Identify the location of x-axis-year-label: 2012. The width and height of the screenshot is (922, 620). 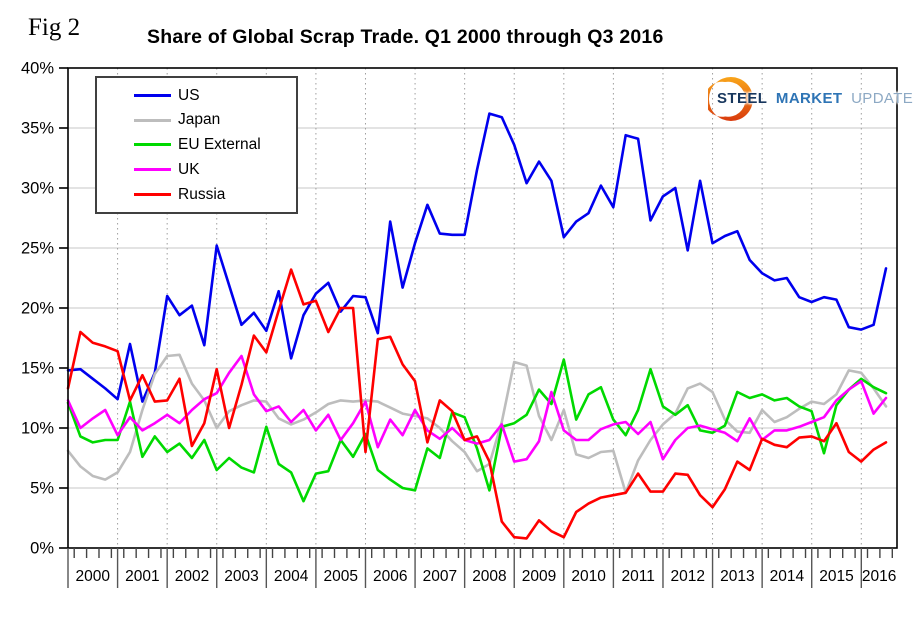
(688, 576).